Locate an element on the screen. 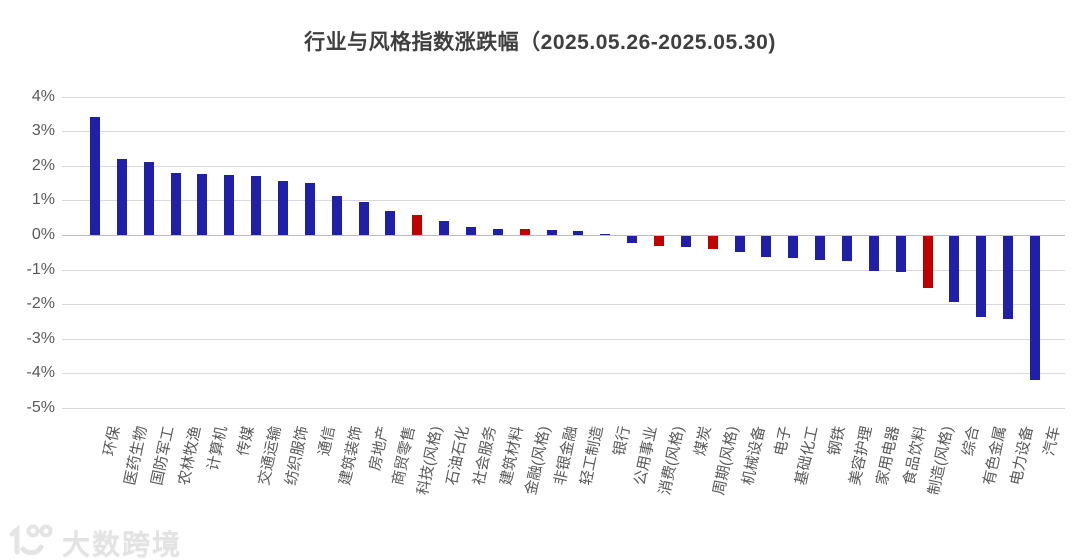 This screenshot has width=1080, height=560. y-axis-label: 4% is located at coordinates (43, 96).